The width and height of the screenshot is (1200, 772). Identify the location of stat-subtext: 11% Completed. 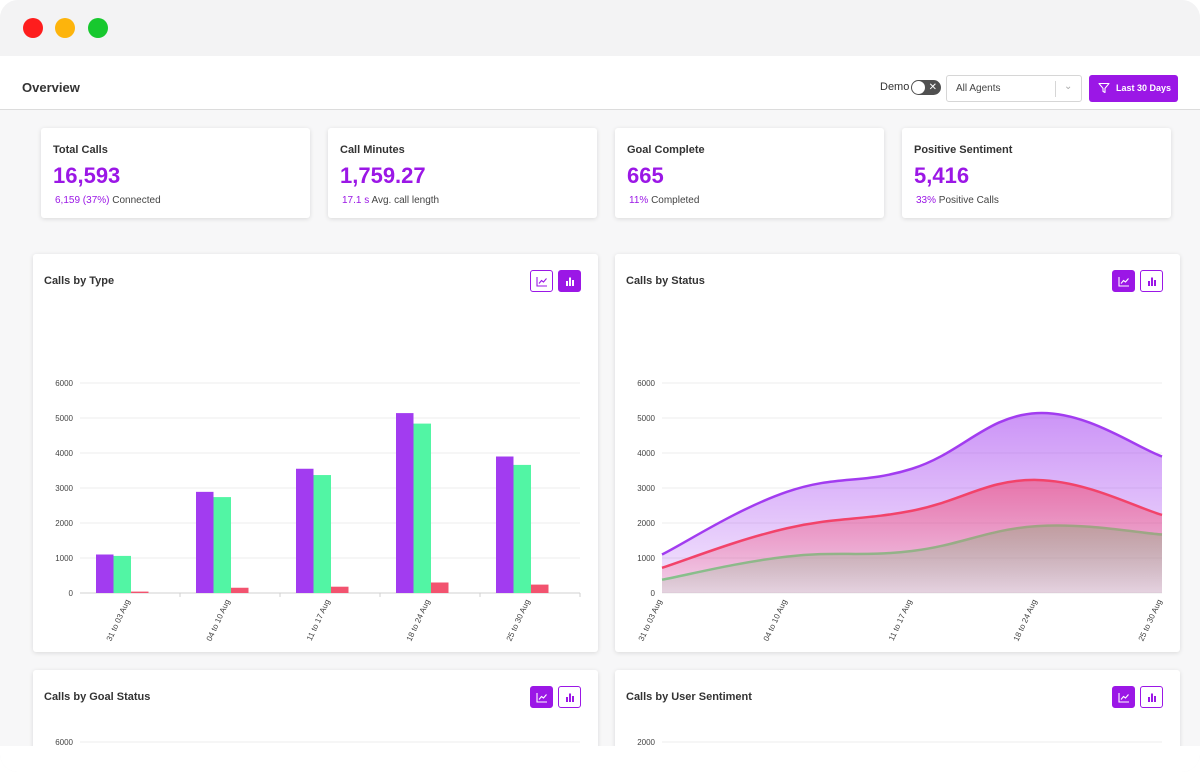
(664, 200).